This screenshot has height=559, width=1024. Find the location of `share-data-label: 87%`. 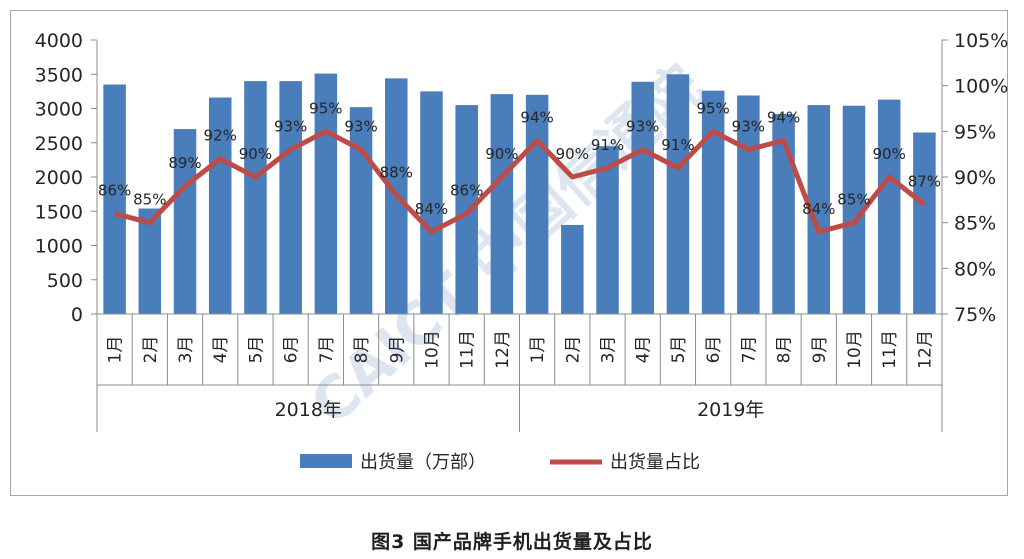

share-data-label: 87% is located at coordinates (924, 181).